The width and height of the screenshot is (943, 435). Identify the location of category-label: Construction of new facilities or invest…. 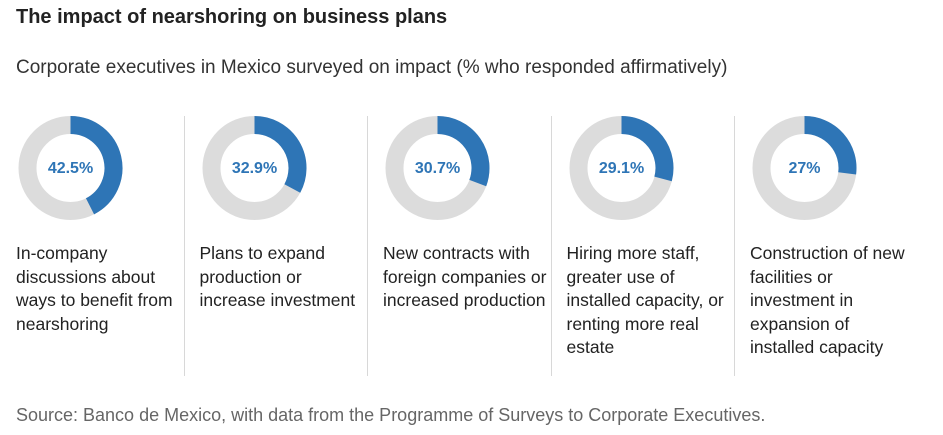
(827, 300).